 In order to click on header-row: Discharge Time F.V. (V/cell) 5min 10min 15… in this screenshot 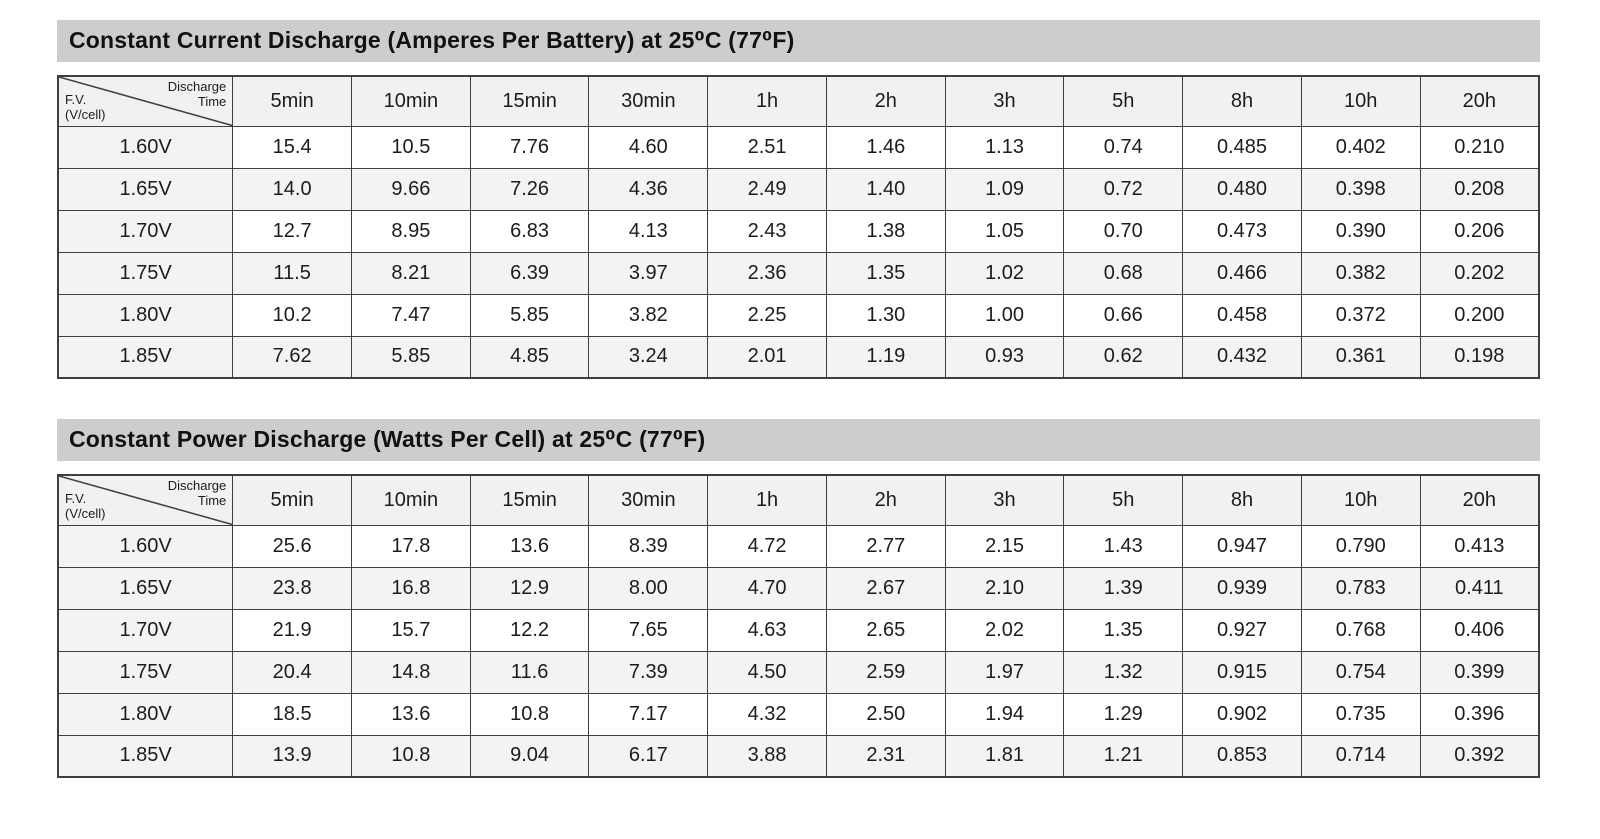, I will do `click(798, 101)`.